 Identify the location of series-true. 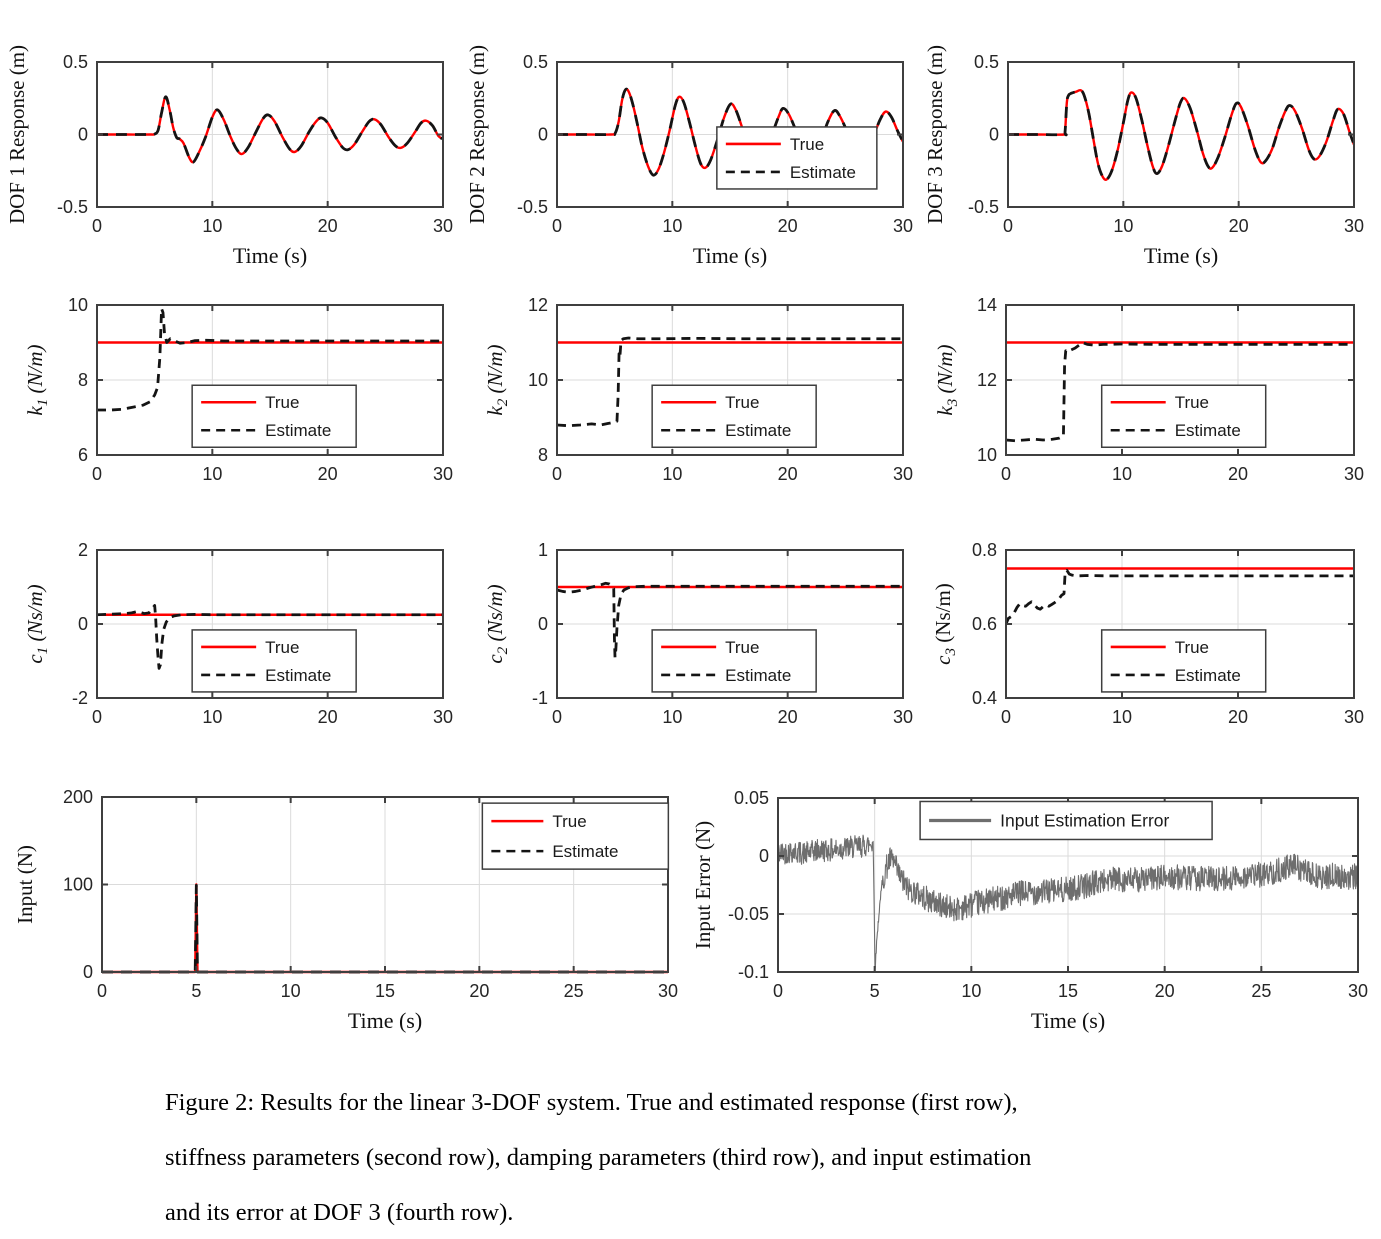
(270, 129).